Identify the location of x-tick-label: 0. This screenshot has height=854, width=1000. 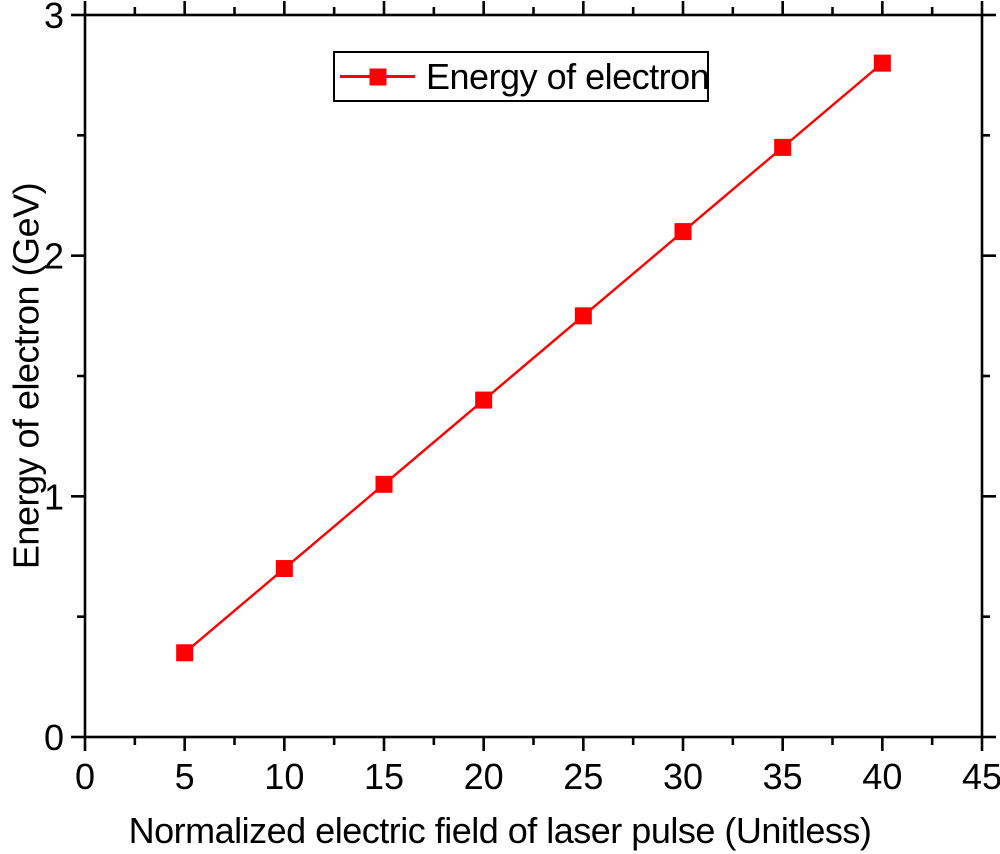
(85, 776).